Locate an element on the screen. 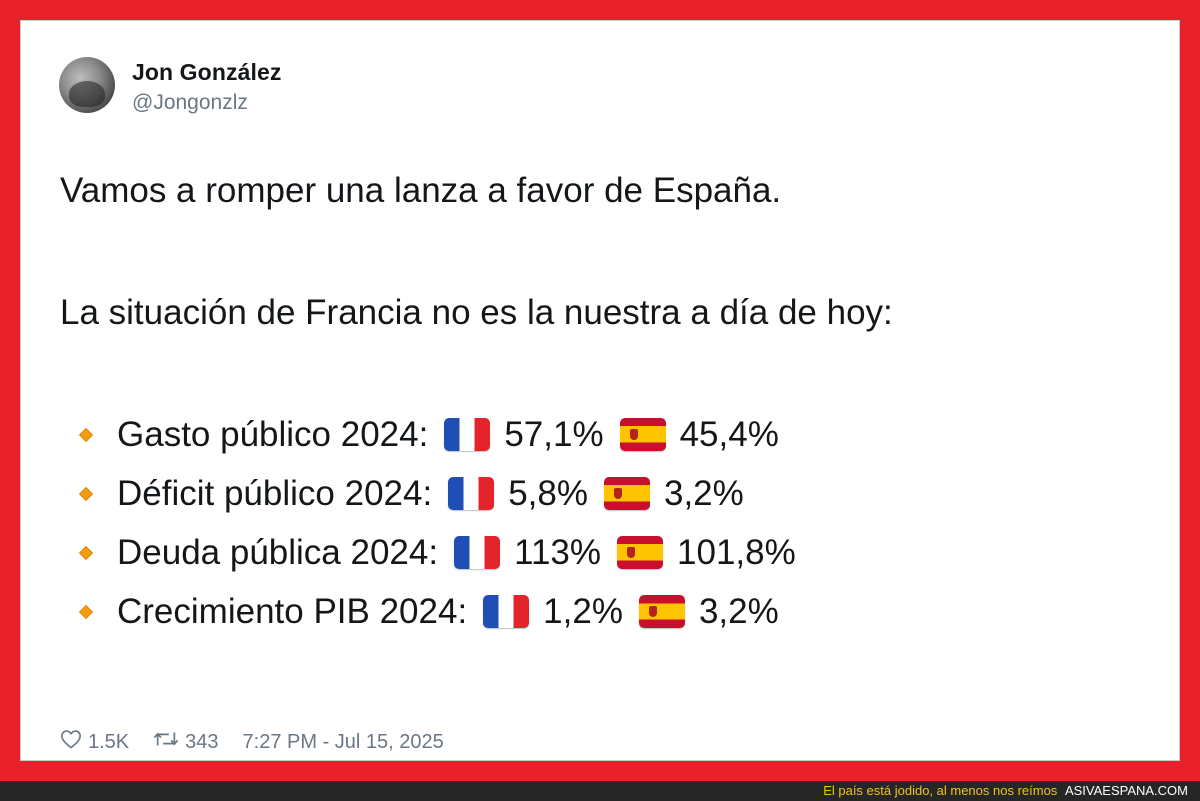 This screenshot has height=801, width=1200. bullet-item: Déficit público 2024: 5,8% 3,2% is located at coordinates (411, 494).